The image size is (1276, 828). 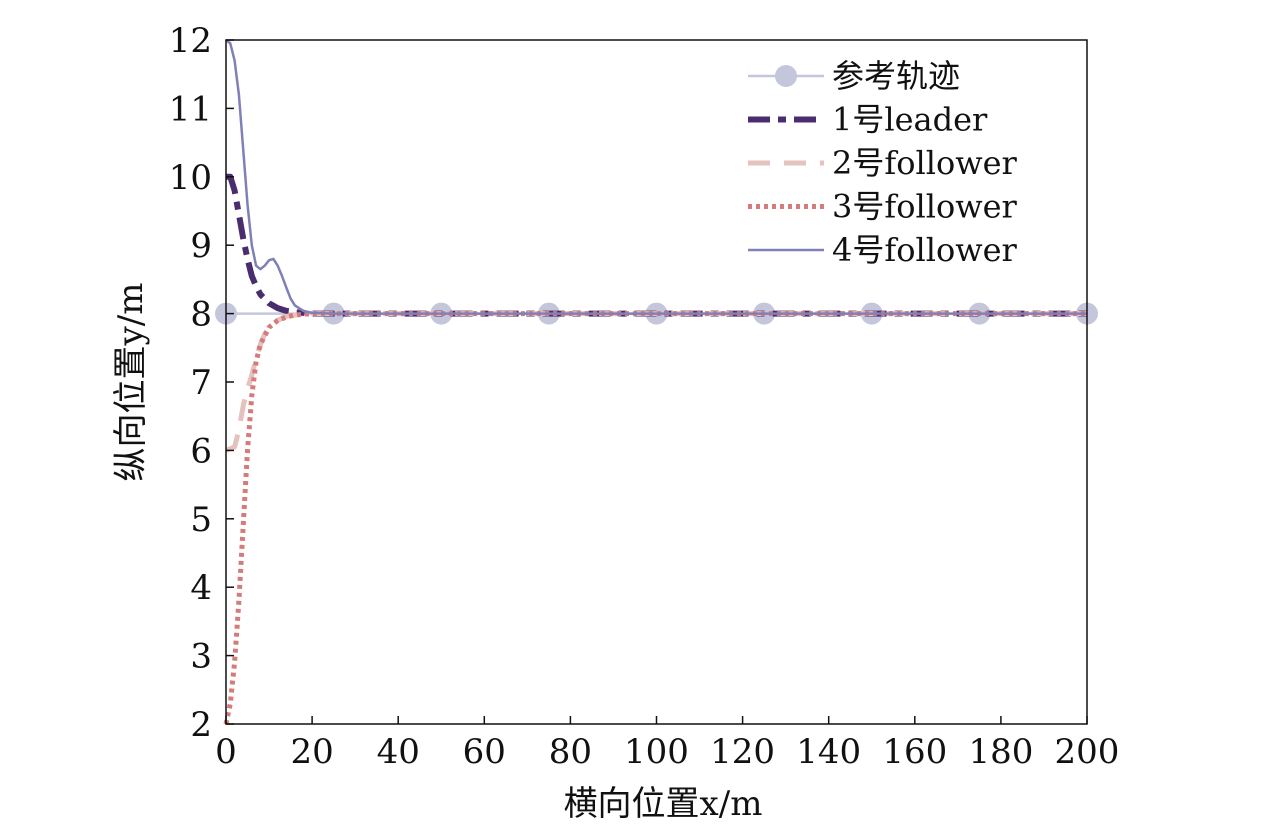 What do you see at coordinates (484, 752) in the screenshot?
I see `x-tick-label: 60` at bounding box center [484, 752].